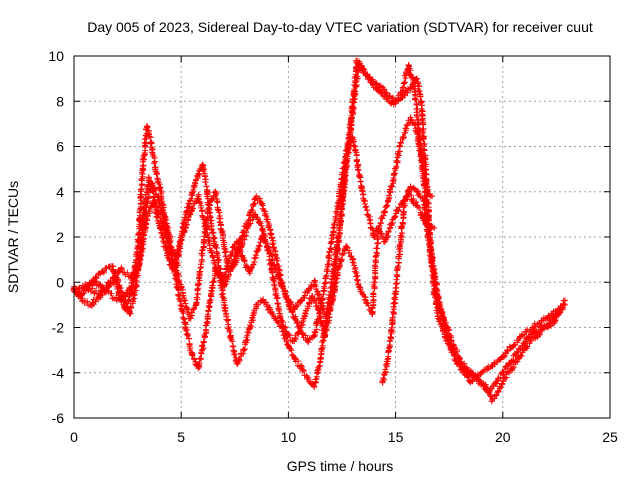 The width and height of the screenshot is (640, 480). Describe the element at coordinates (74, 437) in the screenshot. I see `x-tick-label: 0` at that location.